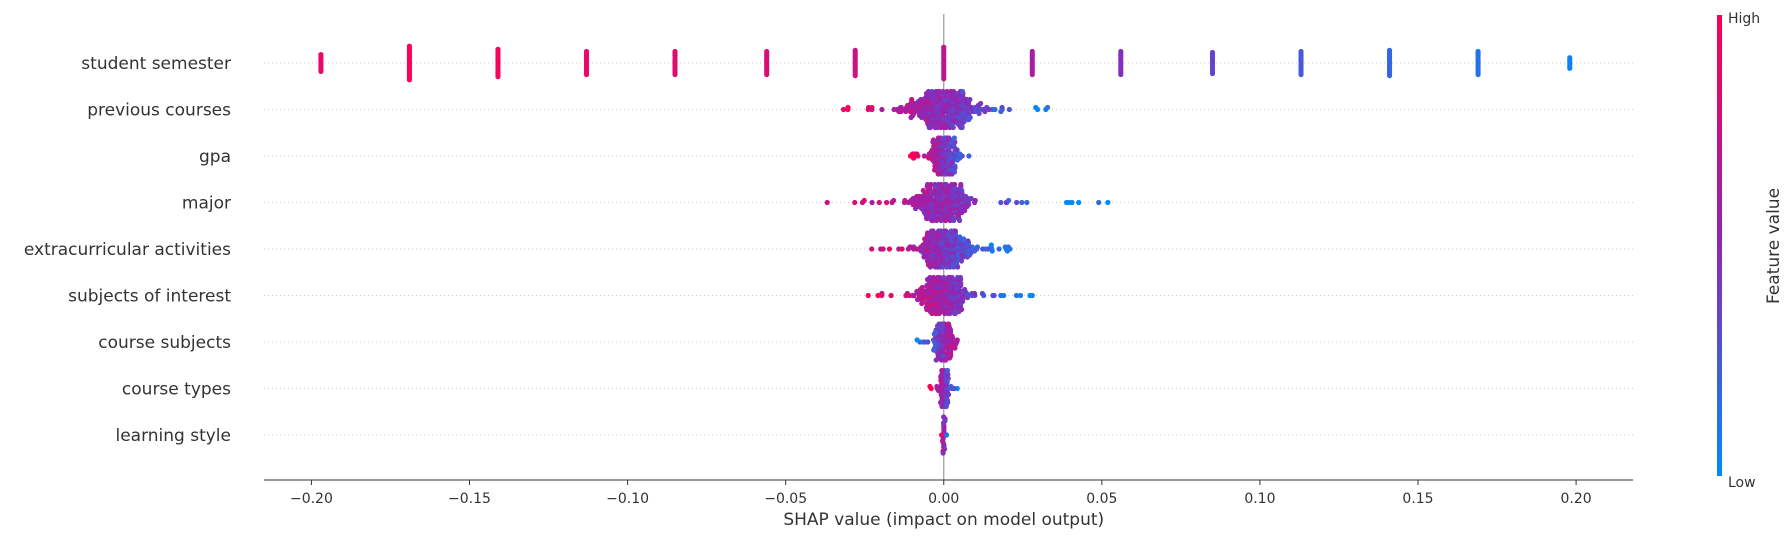 The height and width of the screenshot is (536, 1785). Describe the element at coordinates (176, 390) in the screenshot. I see `feature-label: course types` at that location.